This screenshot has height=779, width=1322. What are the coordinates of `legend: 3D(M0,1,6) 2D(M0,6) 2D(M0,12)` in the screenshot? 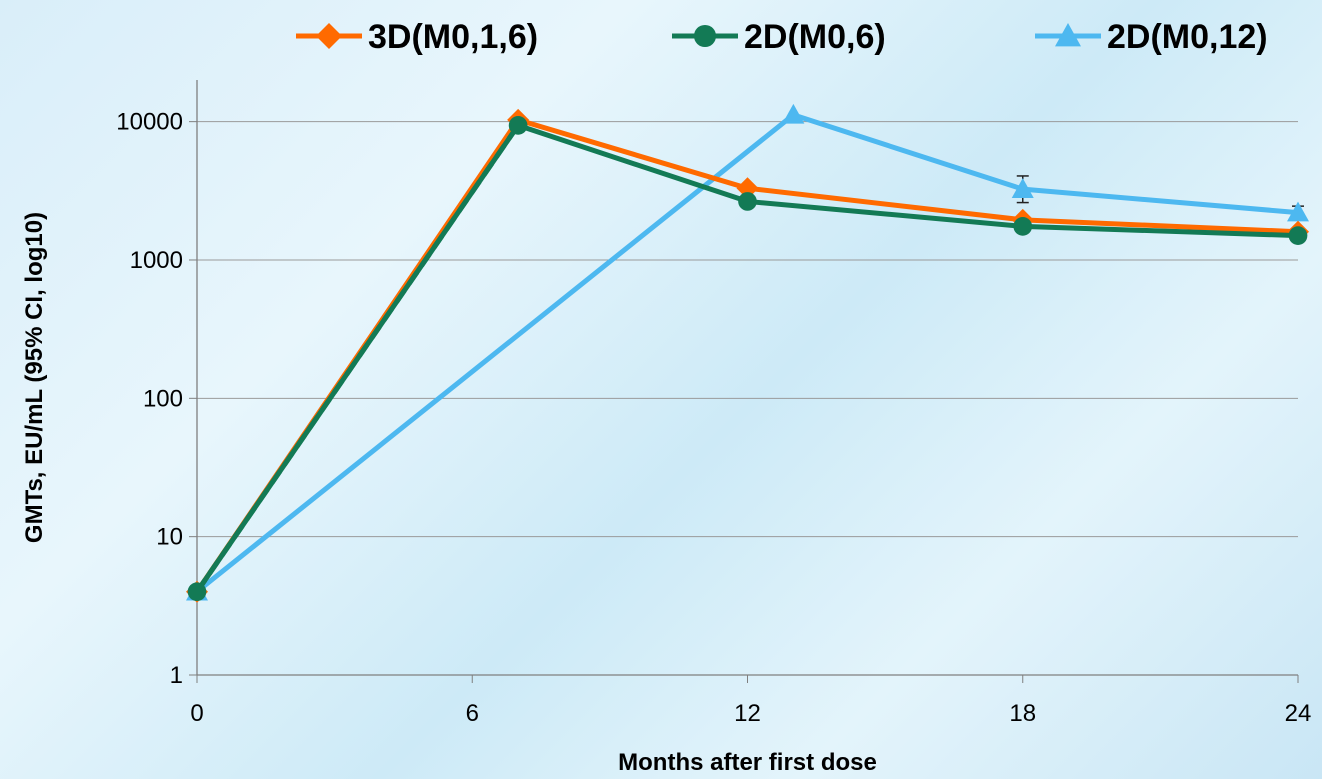 It's located at (782, 37).